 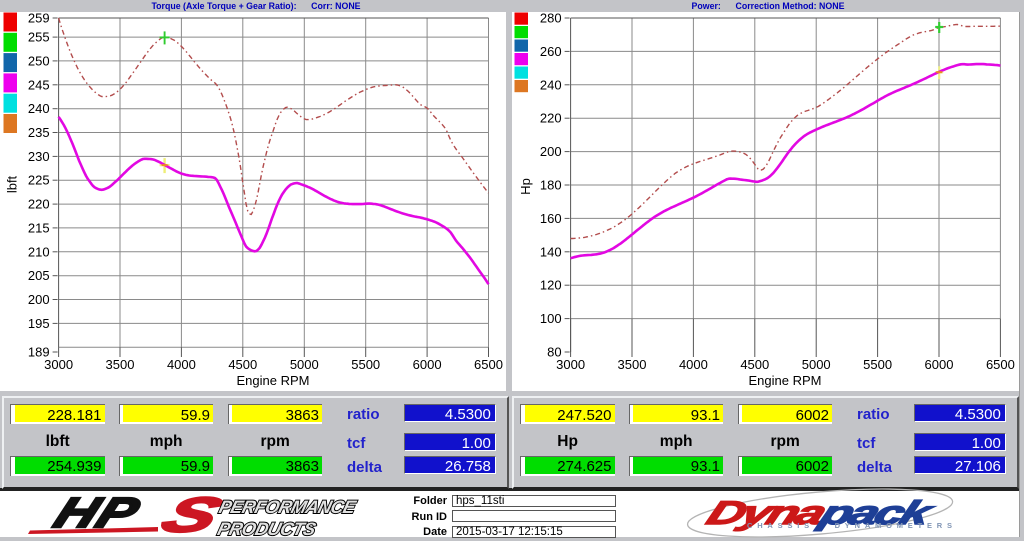 I want to click on svg-text: 225, so click(x=39, y=180).